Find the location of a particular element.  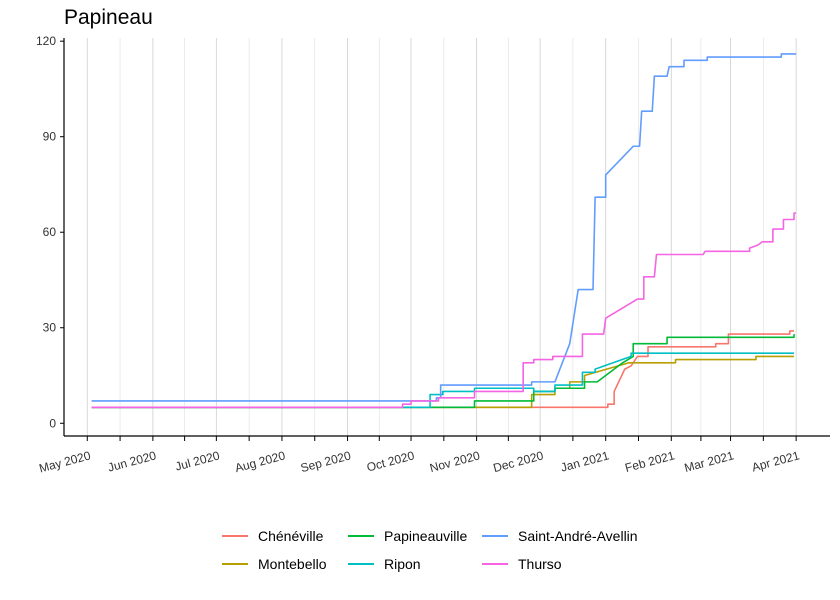

y-tick-label: 120 is located at coordinates (46, 41).